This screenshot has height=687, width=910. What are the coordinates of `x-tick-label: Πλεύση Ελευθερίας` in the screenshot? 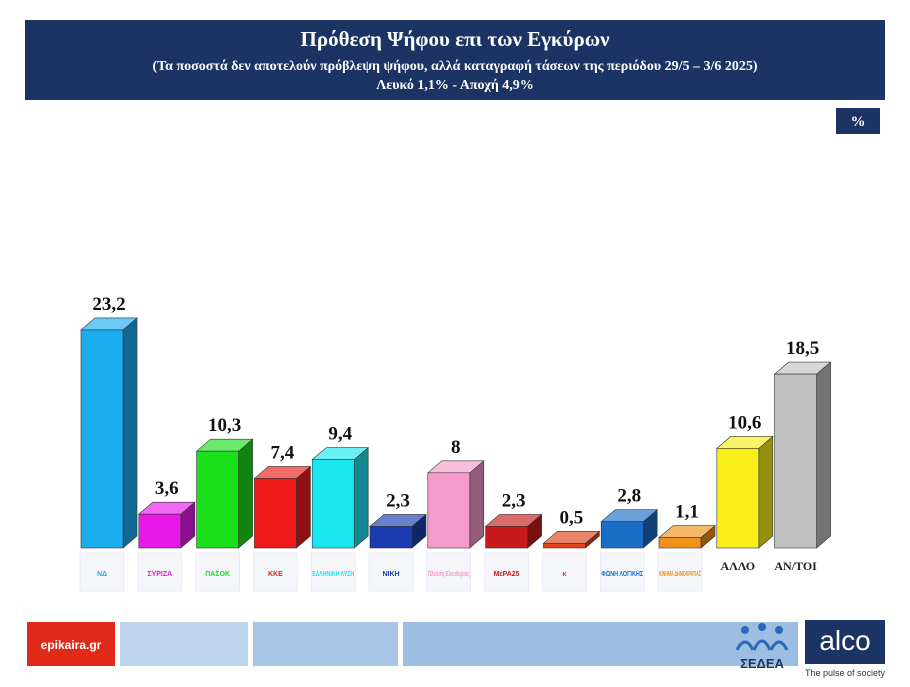 It's located at (449, 574).